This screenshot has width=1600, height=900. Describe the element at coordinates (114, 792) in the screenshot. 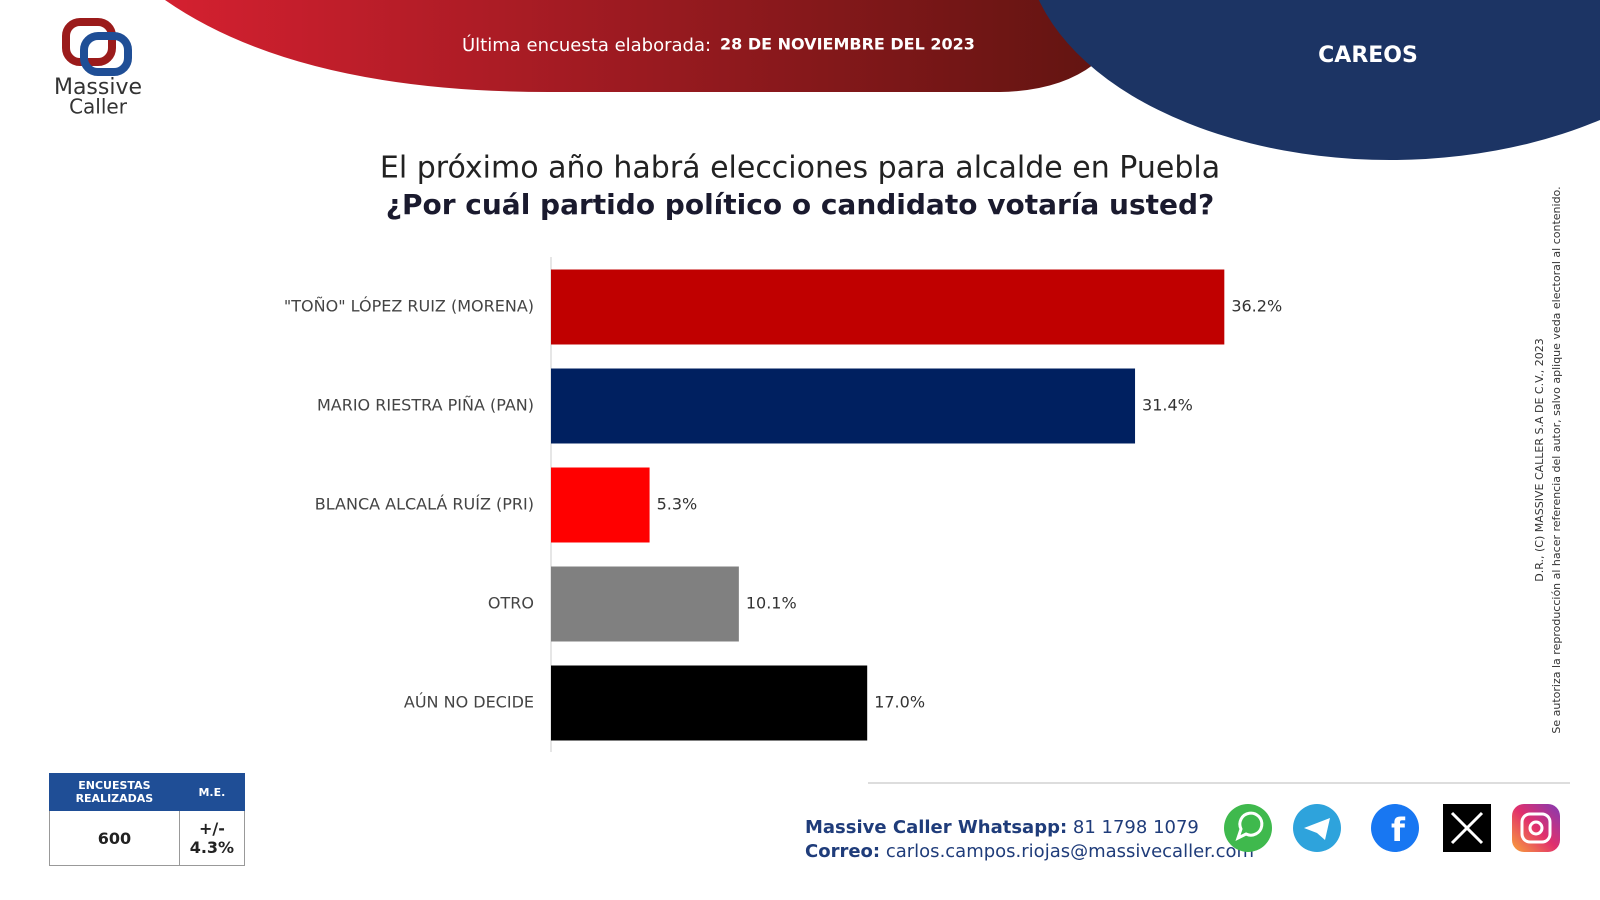

I see `table-header: ENCUESTAS REALIZADAS` at that location.